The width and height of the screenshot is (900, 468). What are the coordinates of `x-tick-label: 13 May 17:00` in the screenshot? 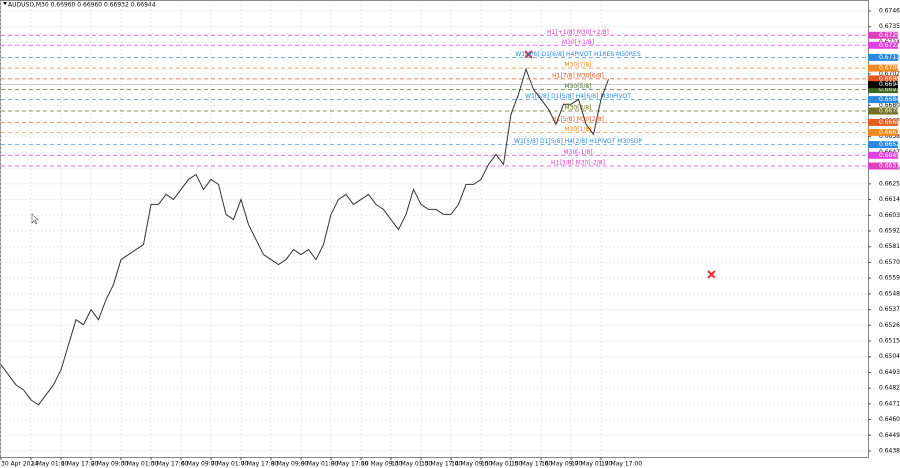 It's located at (441, 464).